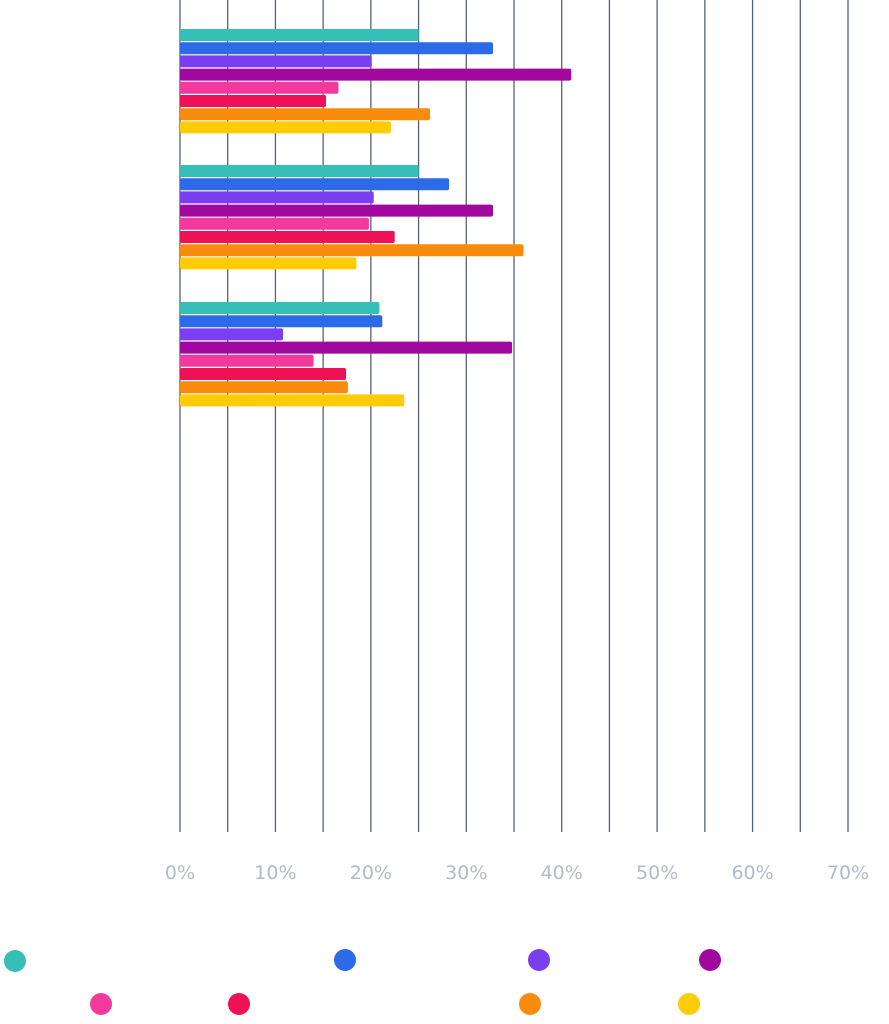 The image size is (889, 1024). Describe the element at coordinates (752, 873) in the screenshot. I see `x-tick-label: 60%` at that location.